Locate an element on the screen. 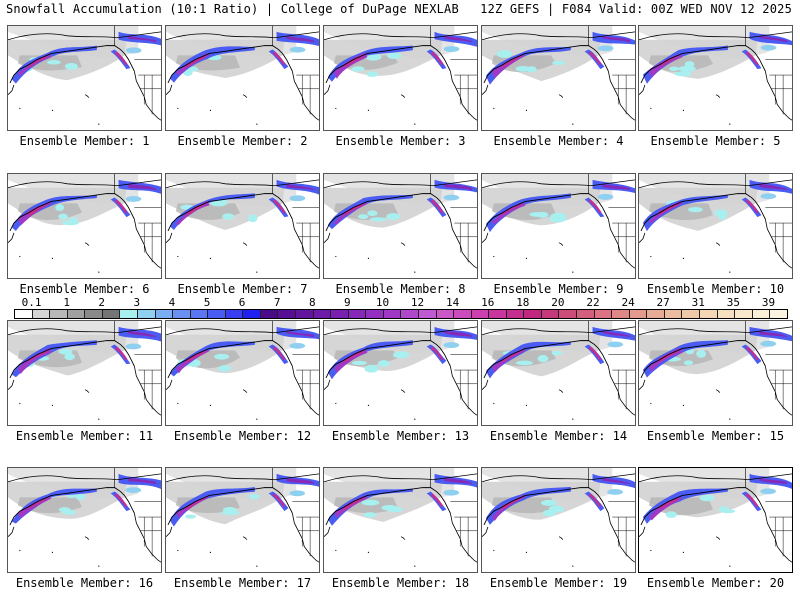  colorbar-tick-label: 9 is located at coordinates (347, 302).